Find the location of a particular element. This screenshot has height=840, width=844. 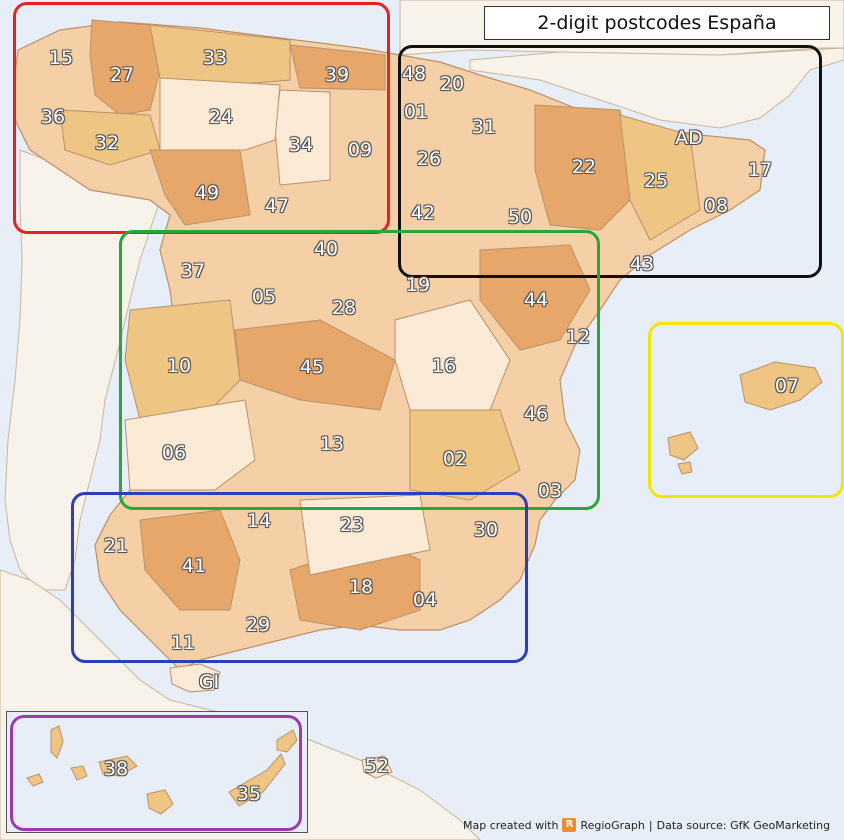

postcode-label: 42 is located at coordinates (423, 213).